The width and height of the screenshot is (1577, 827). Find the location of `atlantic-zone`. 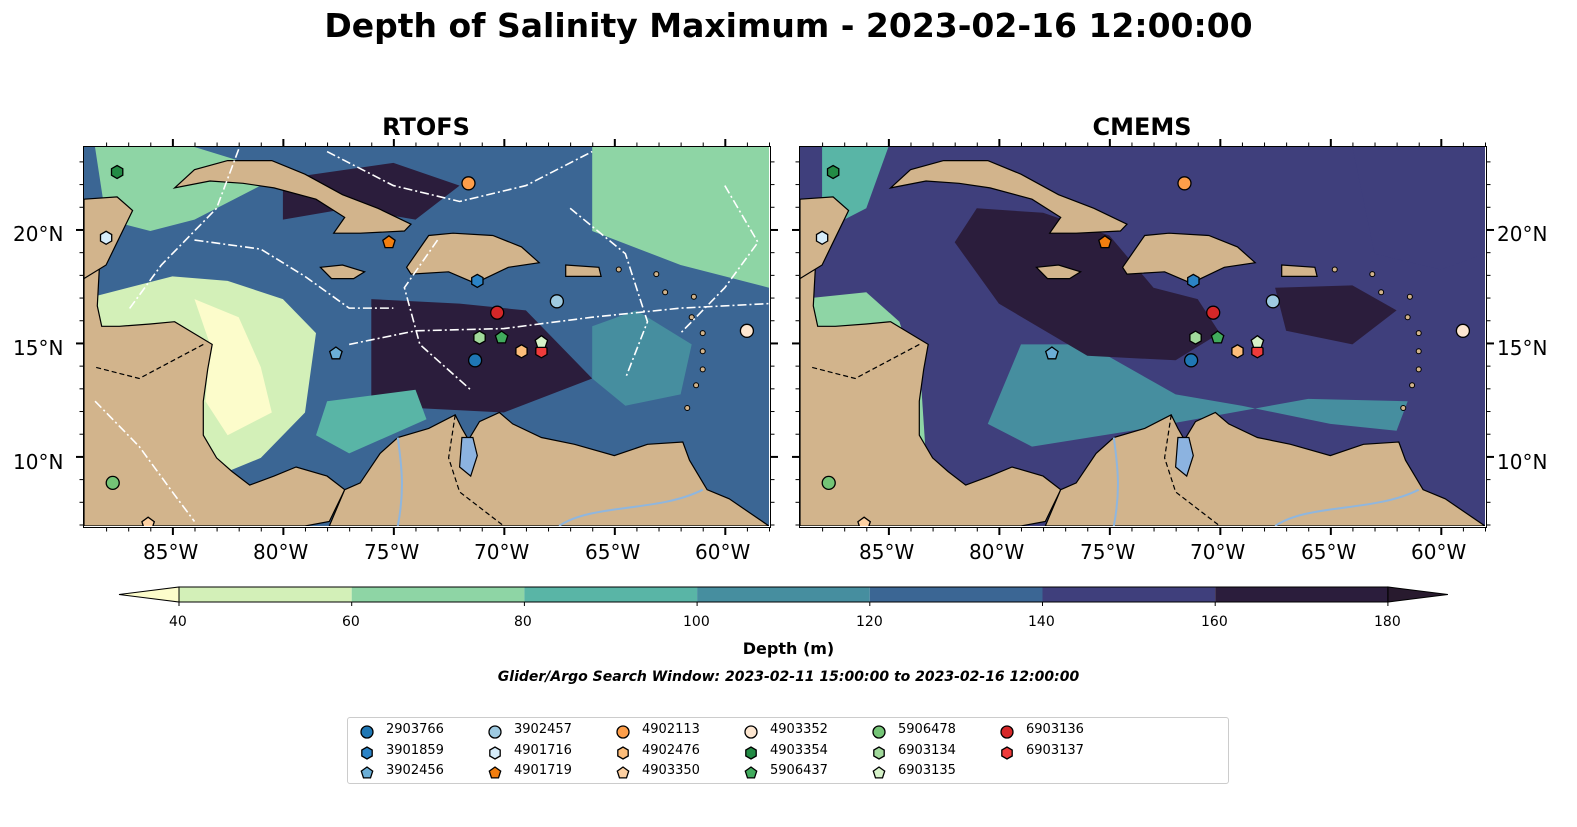

atlantic-zone is located at coordinates (1418, 208).